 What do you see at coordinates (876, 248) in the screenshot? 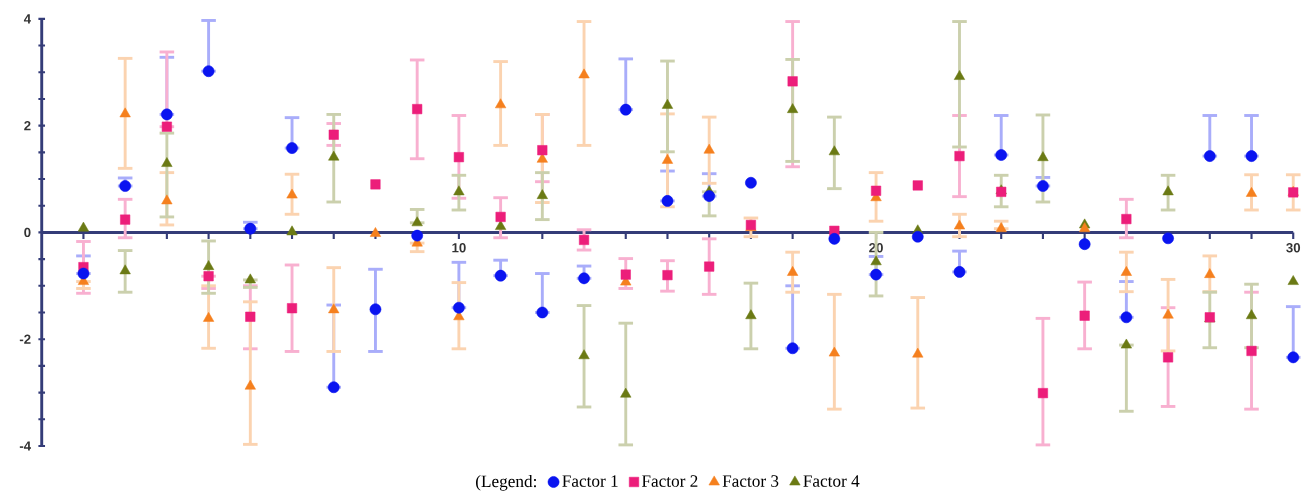
I see `x-tick-label: 20` at bounding box center [876, 248].